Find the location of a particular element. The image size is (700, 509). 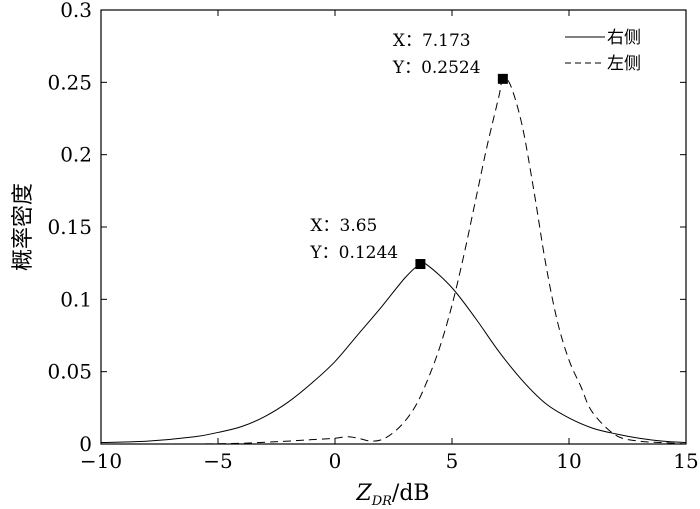

datatip-x-label: X：7.173 is located at coordinates (432, 41).